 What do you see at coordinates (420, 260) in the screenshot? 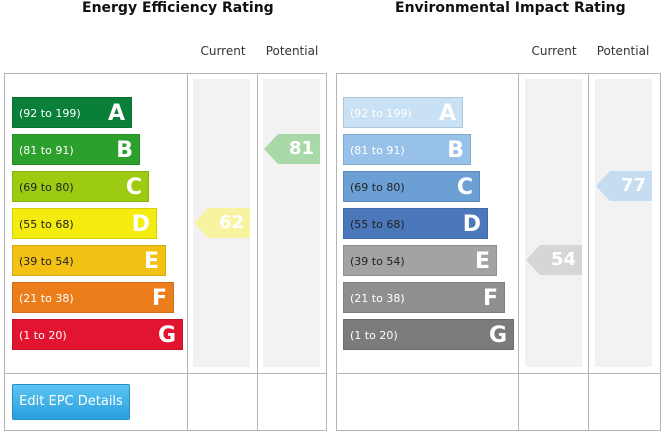
I see `impact-band-e: (39 to 54) E` at bounding box center [420, 260].